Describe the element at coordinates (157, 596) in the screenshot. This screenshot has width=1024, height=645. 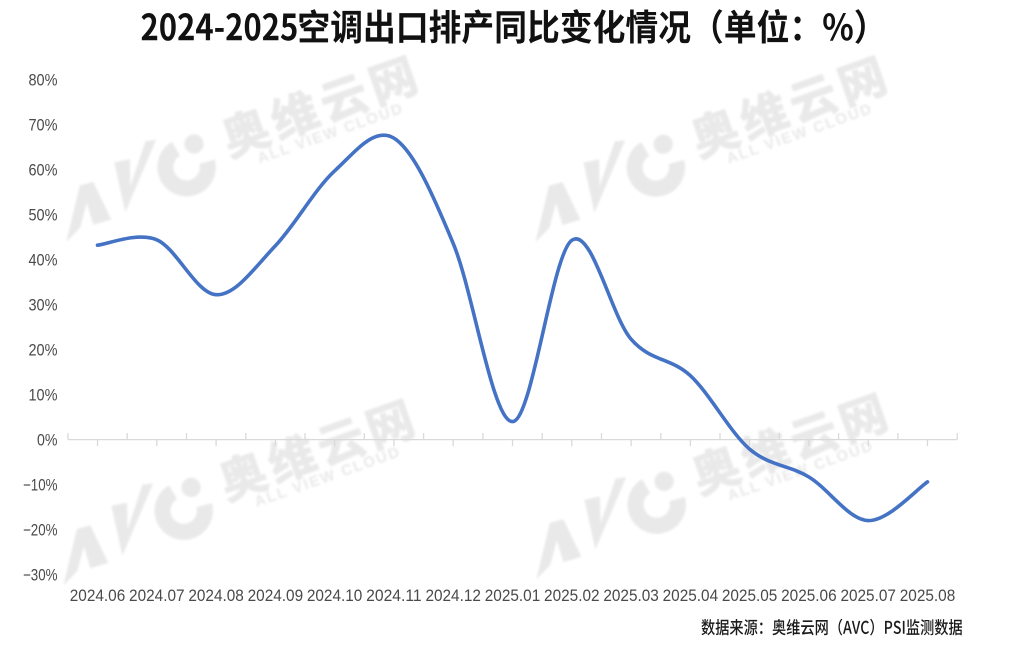
I see `svg-text: 2024.07` at that location.